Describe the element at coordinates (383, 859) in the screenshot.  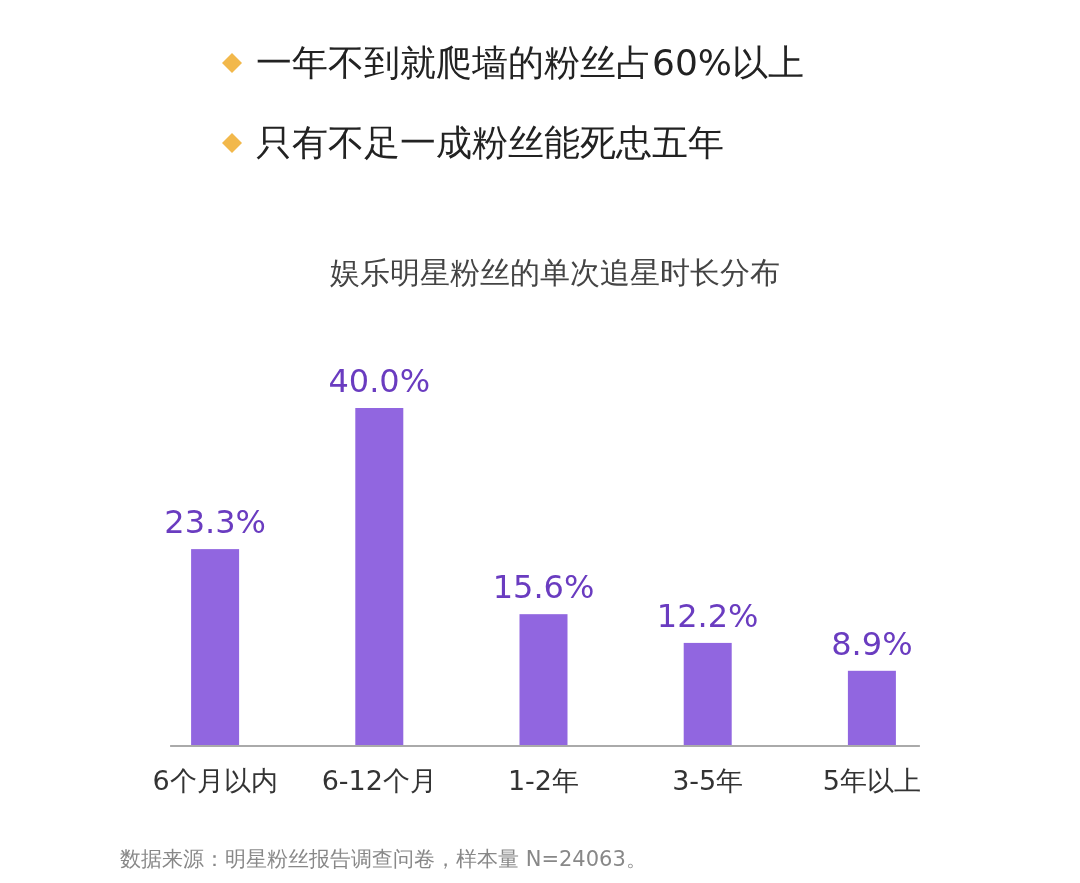
I see `source-note: 数据来源：明星粉丝报告调查问卷，样本量 N=24063。` at that location.